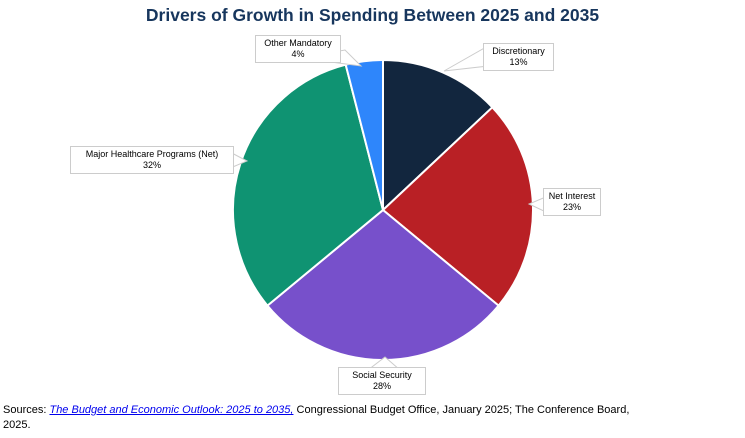 The image size is (745, 438). What do you see at coordinates (308, 185) in the screenshot?
I see `pie-slice-major-healthcare-programs-net` at bounding box center [308, 185].